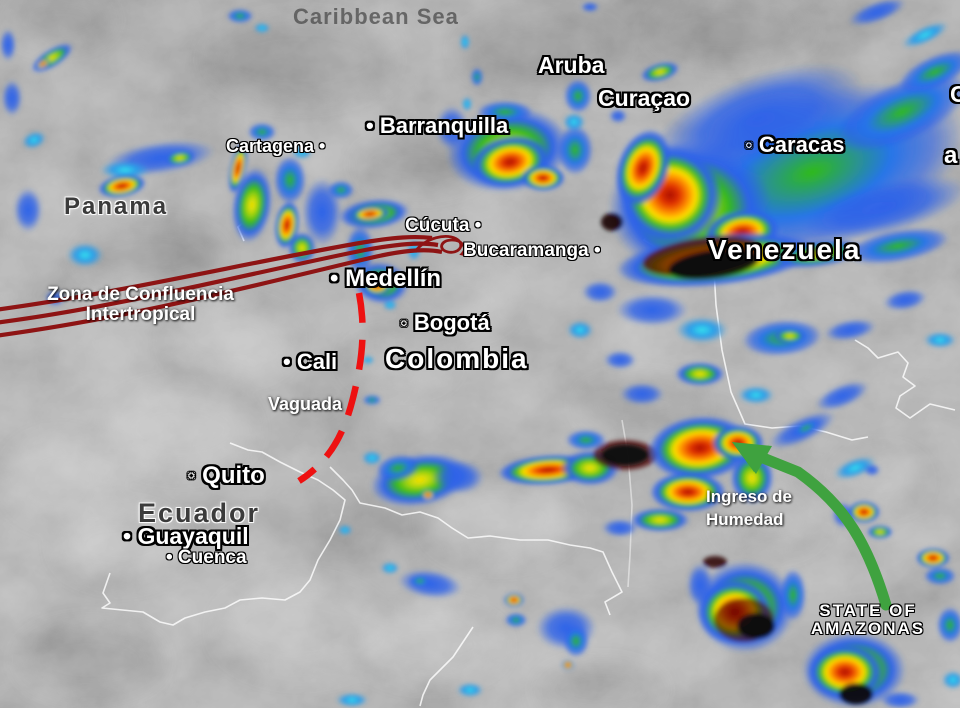  Describe the element at coordinates (749, 508) in the screenshot. I see `annotation-moisture-label: Ingreso de Humedad` at that location.